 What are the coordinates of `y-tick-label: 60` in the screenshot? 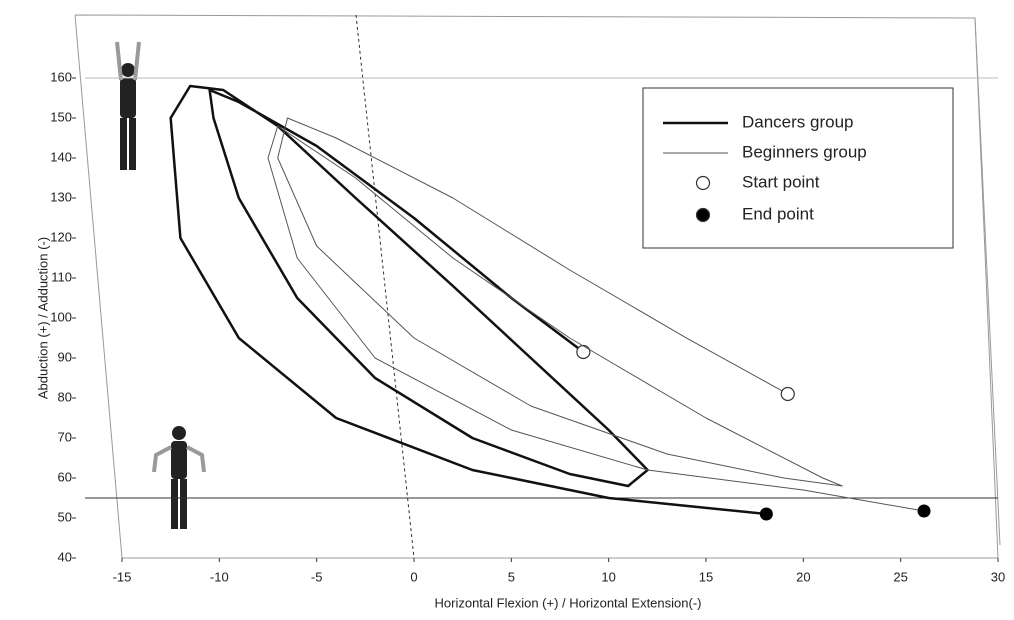 It's located at (65, 476).